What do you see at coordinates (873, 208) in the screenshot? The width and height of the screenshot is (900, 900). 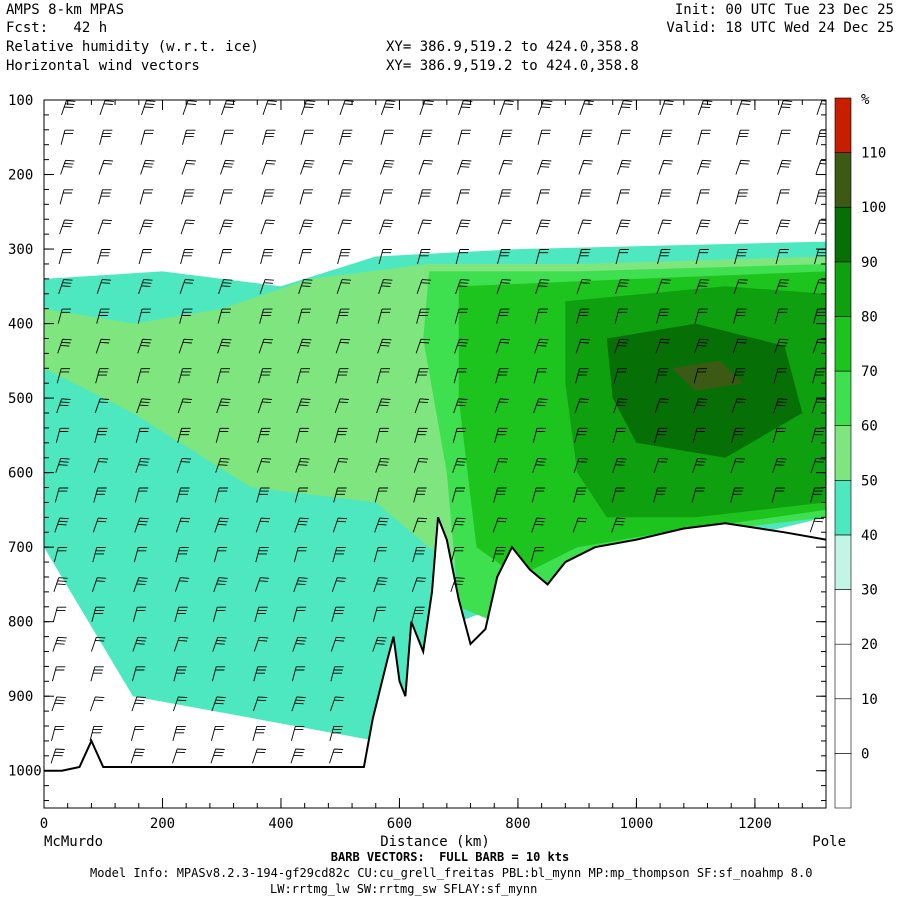 I see `colorbar-label: 100` at bounding box center [873, 208].